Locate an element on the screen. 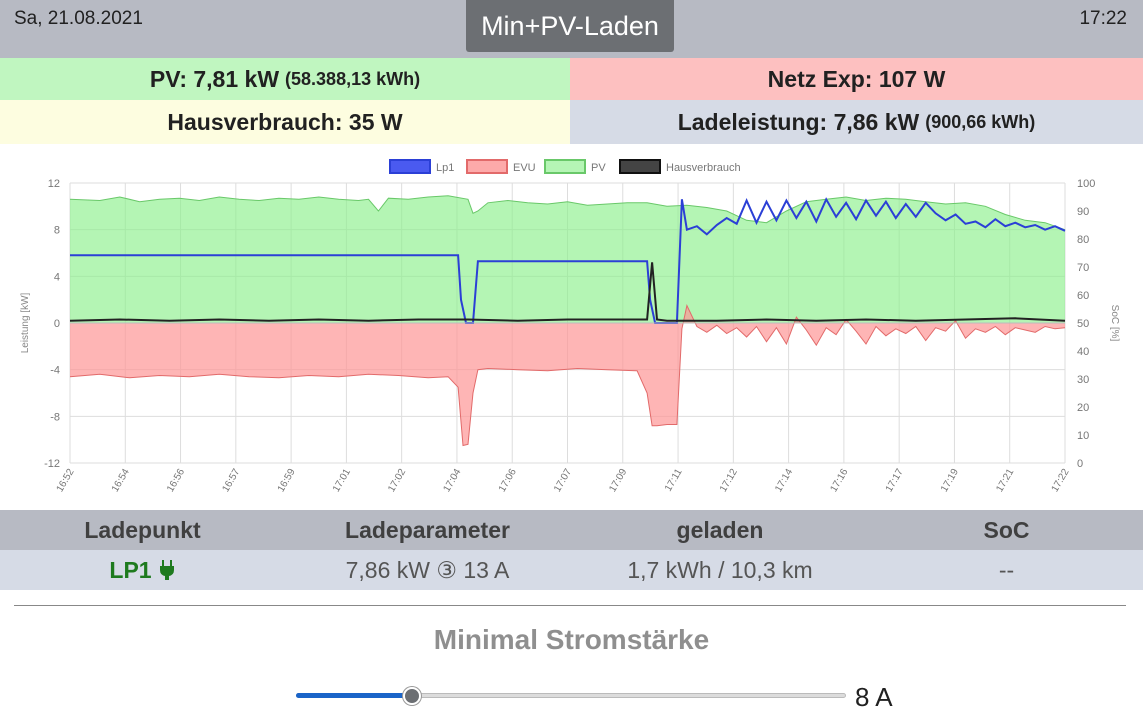 This screenshot has width=1143, height=719. y-tick-label: -8 is located at coordinates (55, 417).